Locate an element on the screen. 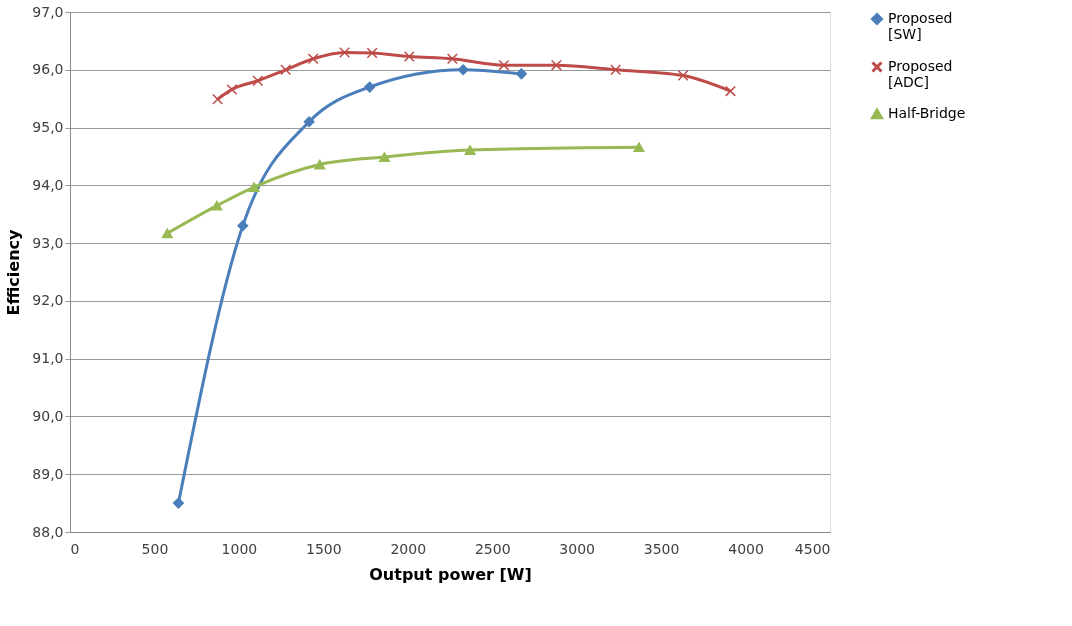  y-tick-label: 91,0 is located at coordinates (48, 358).